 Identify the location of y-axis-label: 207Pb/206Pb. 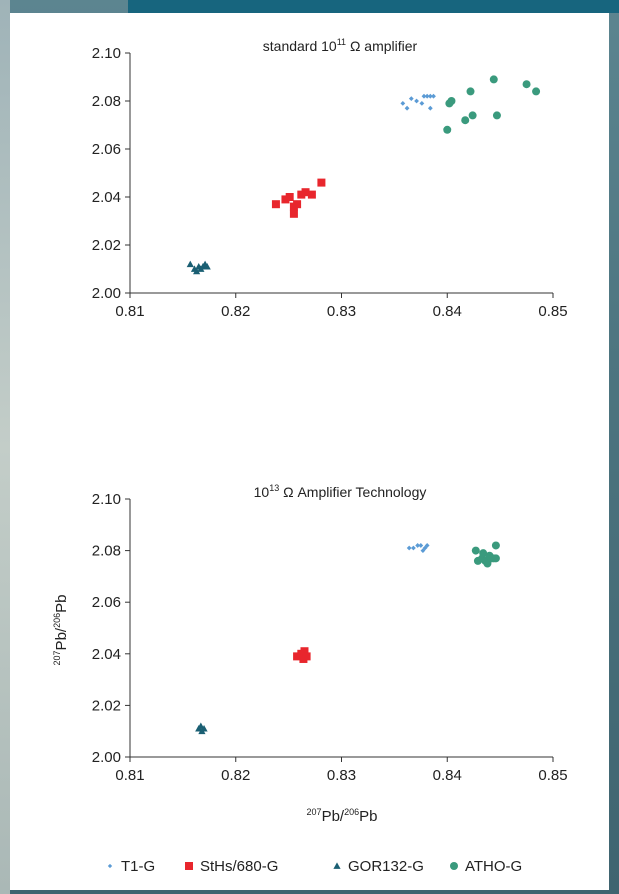
(61, 630).